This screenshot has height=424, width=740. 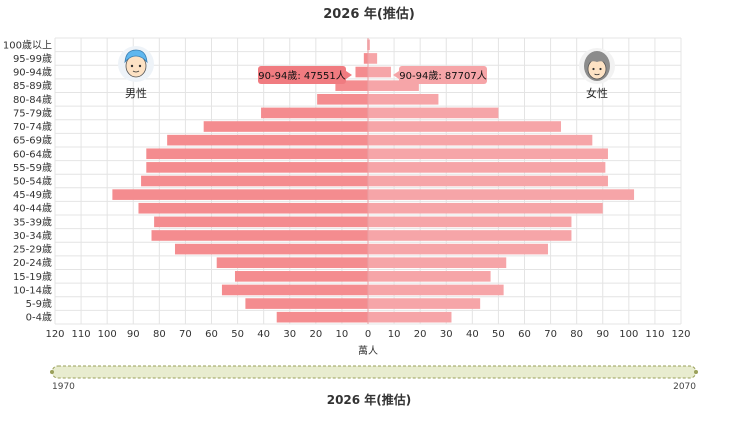 I want to click on category-label: 55-59歲, so click(x=32, y=167).